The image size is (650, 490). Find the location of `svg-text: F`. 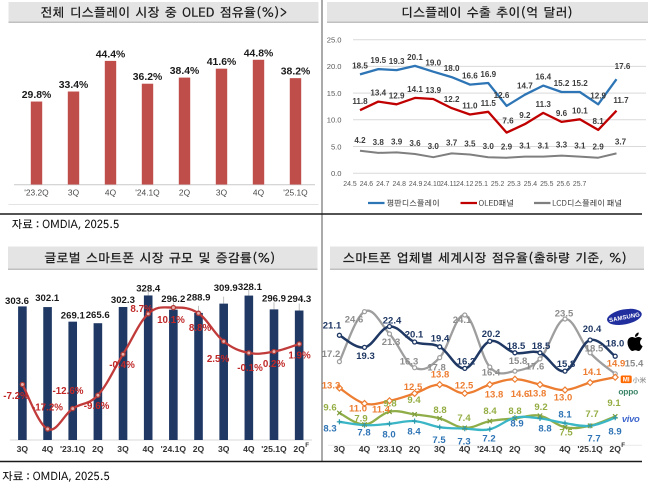

svg-text: F is located at coordinates (623, 445).